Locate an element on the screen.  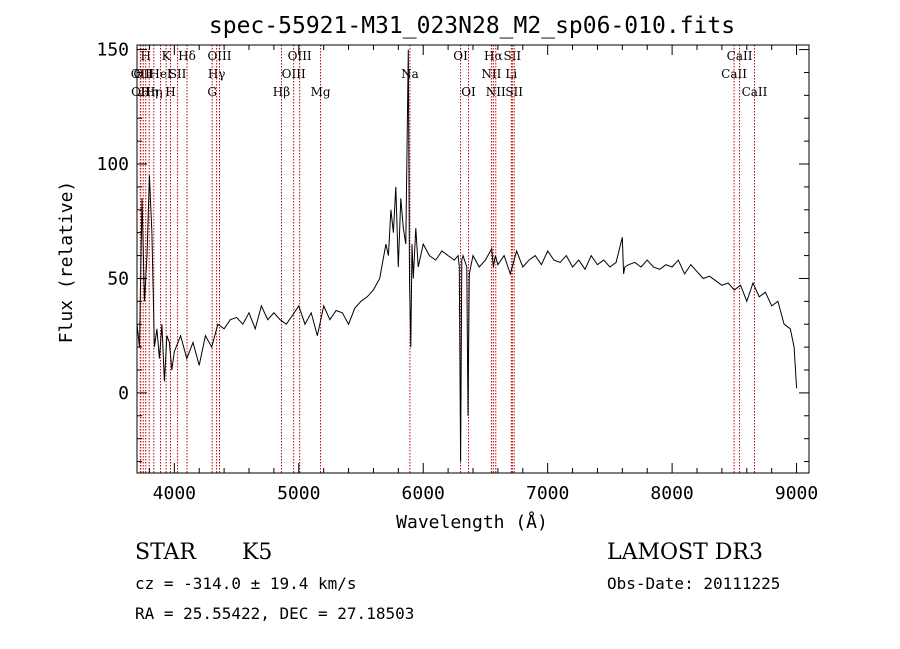
x-tick-label: 4000 is located at coordinates (174, 493).